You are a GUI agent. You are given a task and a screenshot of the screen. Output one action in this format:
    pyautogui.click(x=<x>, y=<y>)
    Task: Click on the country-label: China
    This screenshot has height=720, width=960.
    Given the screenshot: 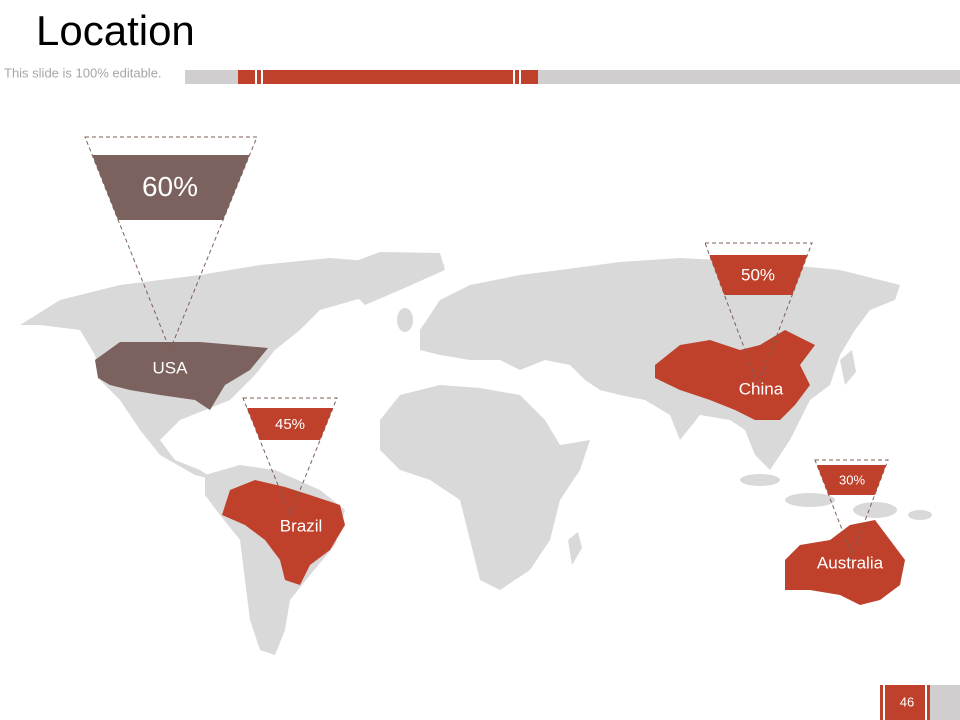 What is the action you would take?
    pyautogui.click(x=761, y=388)
    